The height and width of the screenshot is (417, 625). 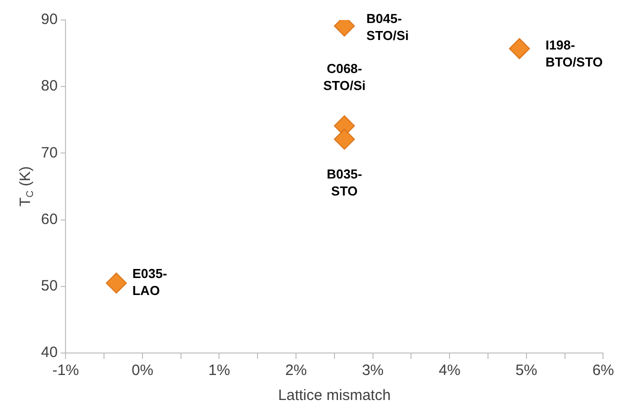 I want to click on x-axis-title: Lattice mismatch, so click(x=334, y=395).